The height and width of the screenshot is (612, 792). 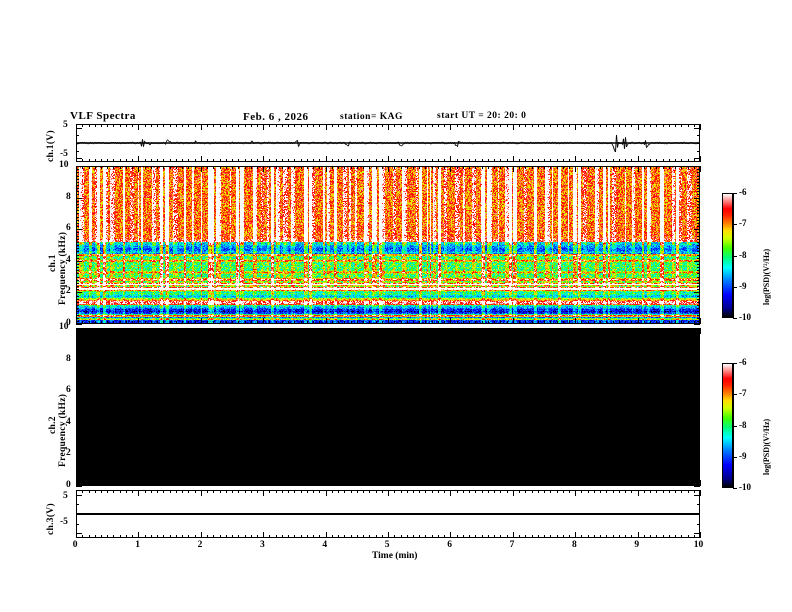 I want to click on x-tick-label-9: 9, so click(x=637, y=545).